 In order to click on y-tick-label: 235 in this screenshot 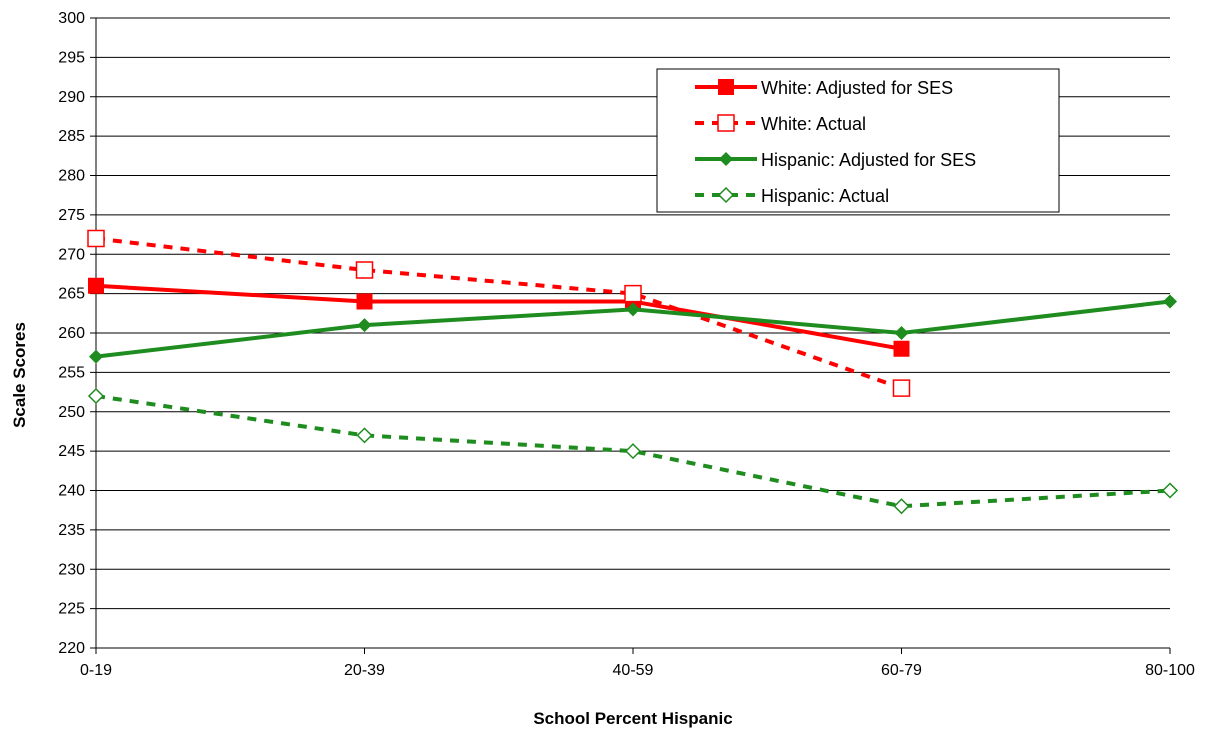, I will do `click(71, 530)`.